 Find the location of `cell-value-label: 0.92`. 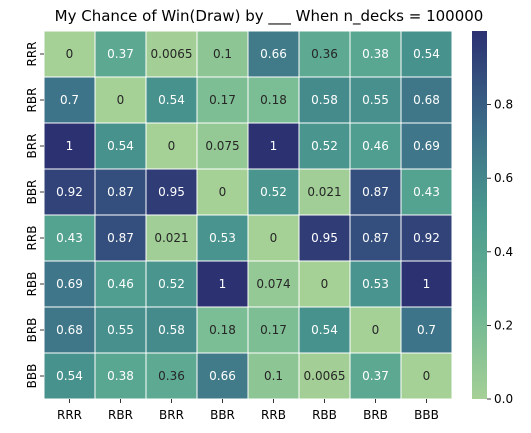

cell-value-label: 0.92 is located at coordinates (69, 192).